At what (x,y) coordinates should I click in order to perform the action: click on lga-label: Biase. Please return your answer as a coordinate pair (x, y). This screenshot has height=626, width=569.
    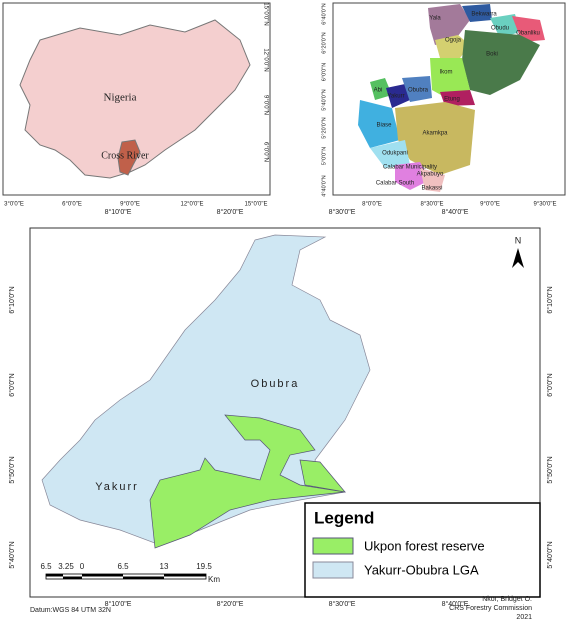
    Looking at the image, I should click on (384, 126).